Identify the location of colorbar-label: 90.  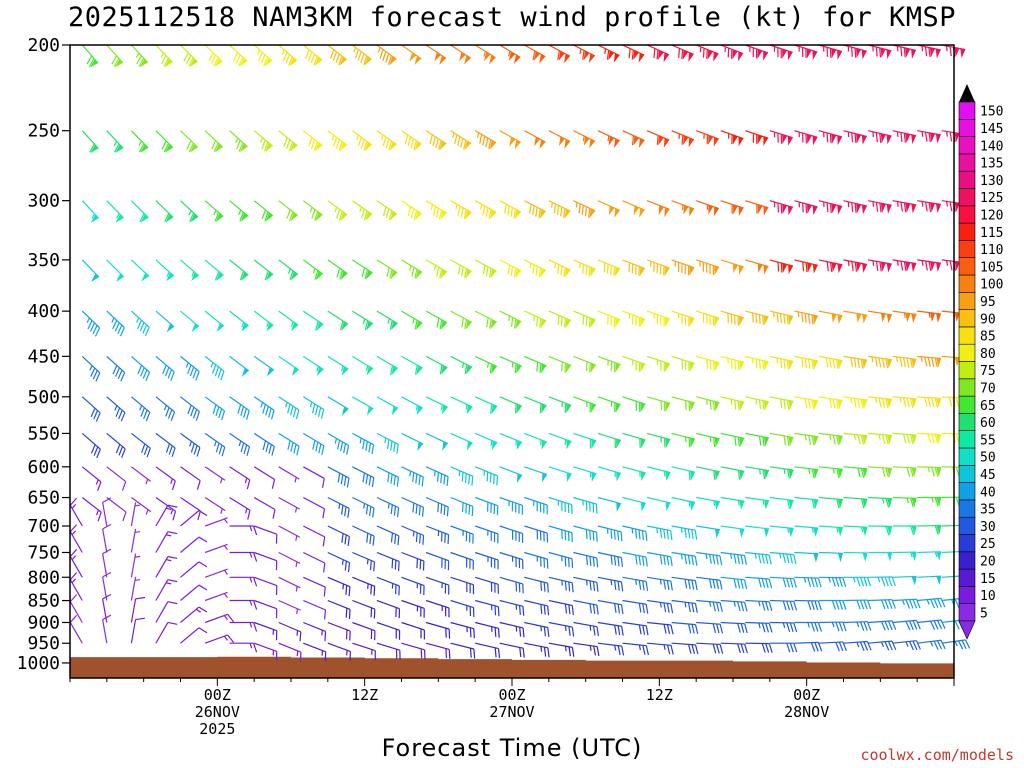
(988, 319).